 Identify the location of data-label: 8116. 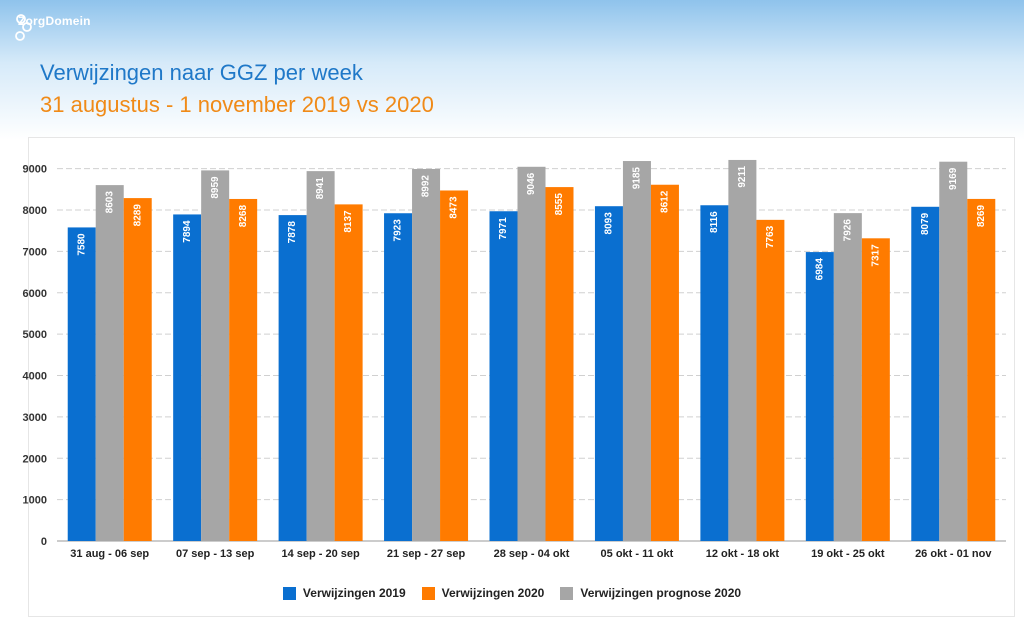
(714, 222).